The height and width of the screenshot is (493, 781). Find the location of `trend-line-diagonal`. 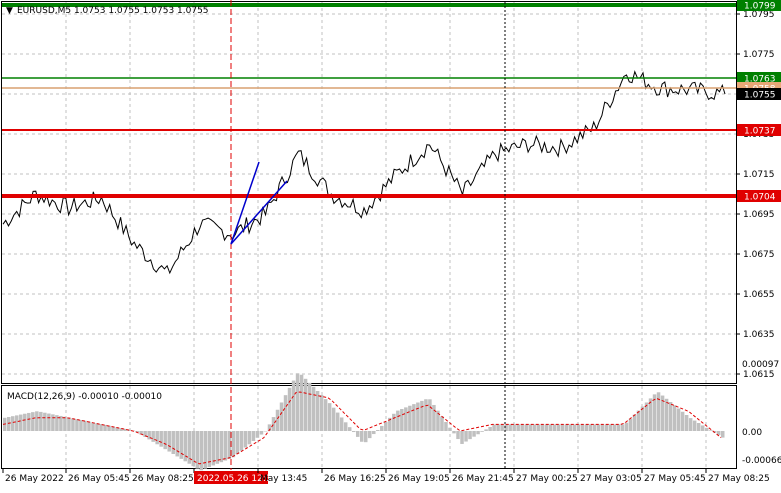

trend-line-diagonal is located at coordinates (259, 212).